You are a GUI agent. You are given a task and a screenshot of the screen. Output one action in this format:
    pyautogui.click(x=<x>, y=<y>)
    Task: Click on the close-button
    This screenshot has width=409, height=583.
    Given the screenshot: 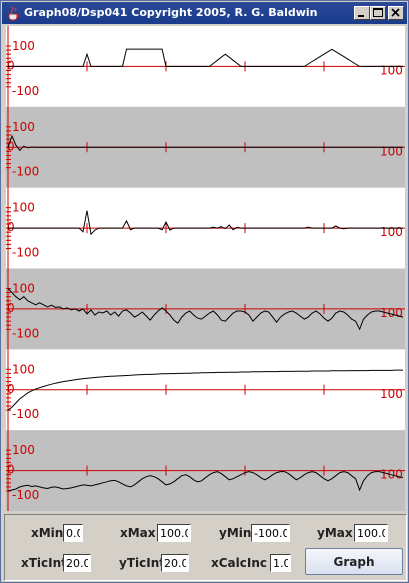 What is the action you would take?
    pyautogui.click(x=396, y=13)
    